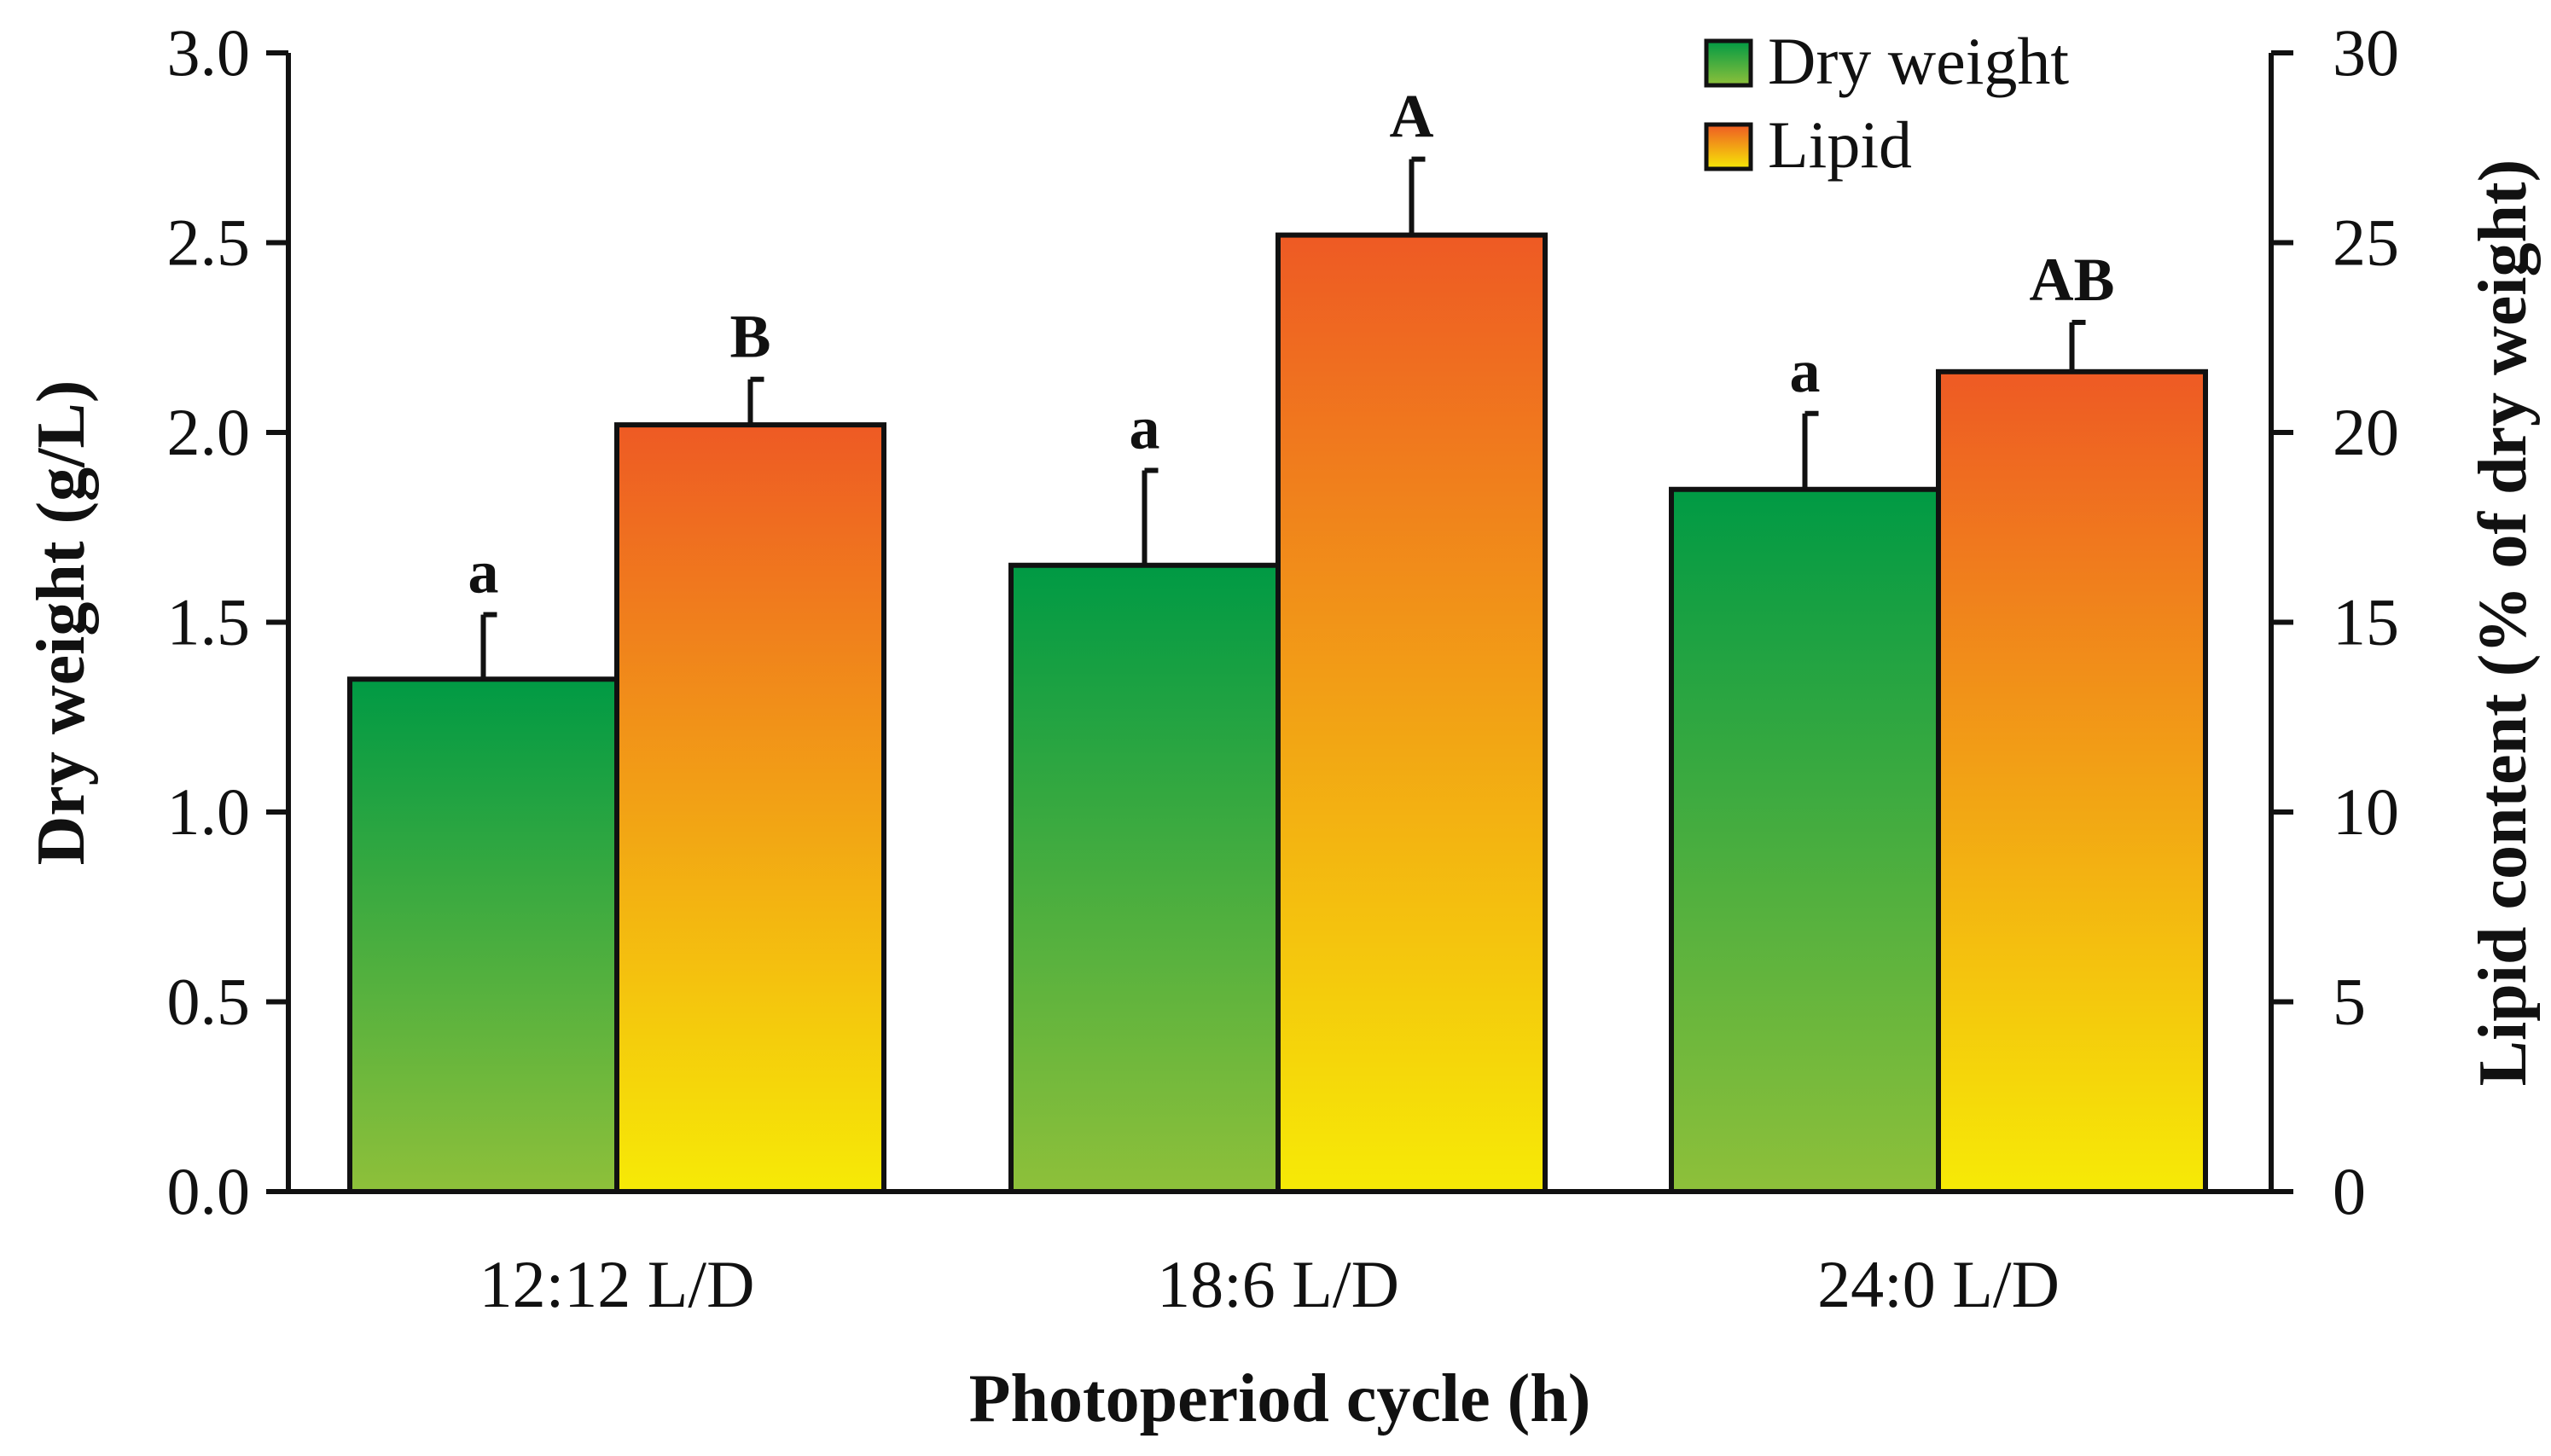  What do you see at coordinates (2350, 1002) in the screenshot?
I see `y-tick-label-right: 5` at bounding box center [2350, 1002].